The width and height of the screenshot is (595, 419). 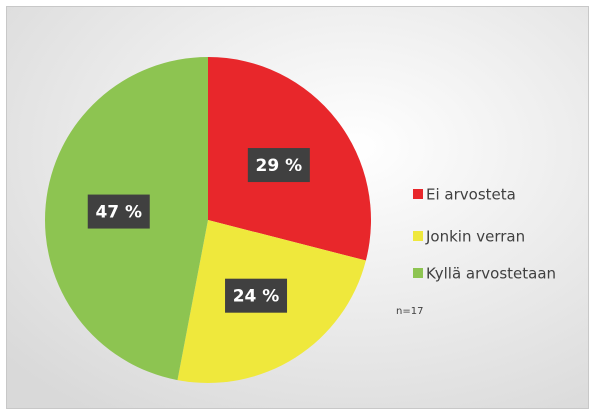 What do you see at coordinates (471, 195) in the screenshot?
I see `legend-label: Ei arvosteta` at bounding box center [471, 195].